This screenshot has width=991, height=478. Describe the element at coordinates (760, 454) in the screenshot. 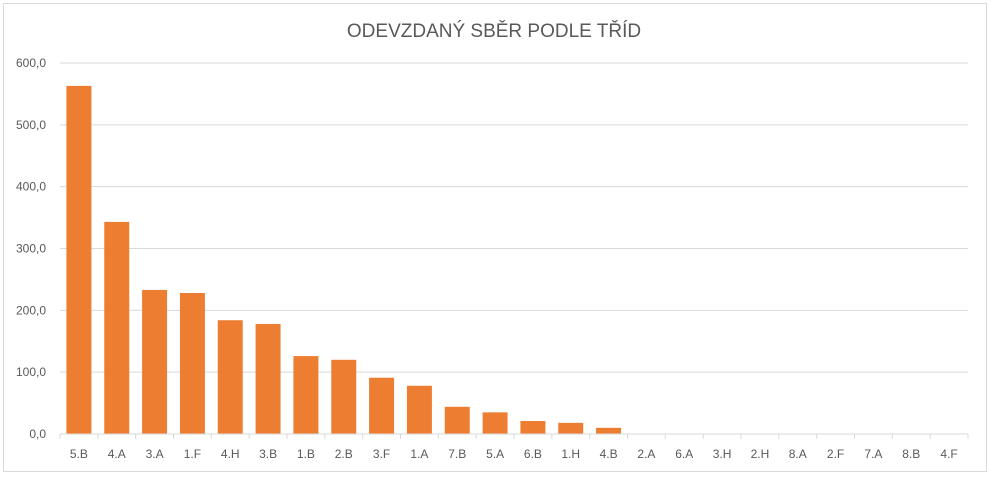

I see `x-tick-label: 2.H` at that location.